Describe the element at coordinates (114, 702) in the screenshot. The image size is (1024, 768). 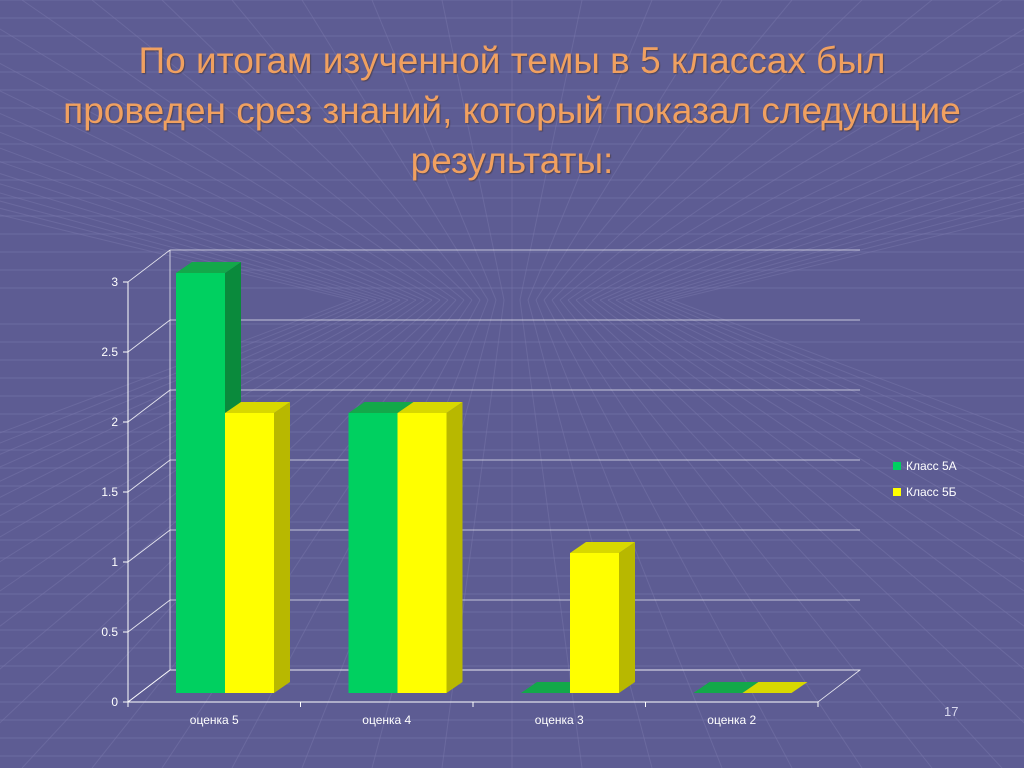
I see `y-tick-label: 0` at that location.